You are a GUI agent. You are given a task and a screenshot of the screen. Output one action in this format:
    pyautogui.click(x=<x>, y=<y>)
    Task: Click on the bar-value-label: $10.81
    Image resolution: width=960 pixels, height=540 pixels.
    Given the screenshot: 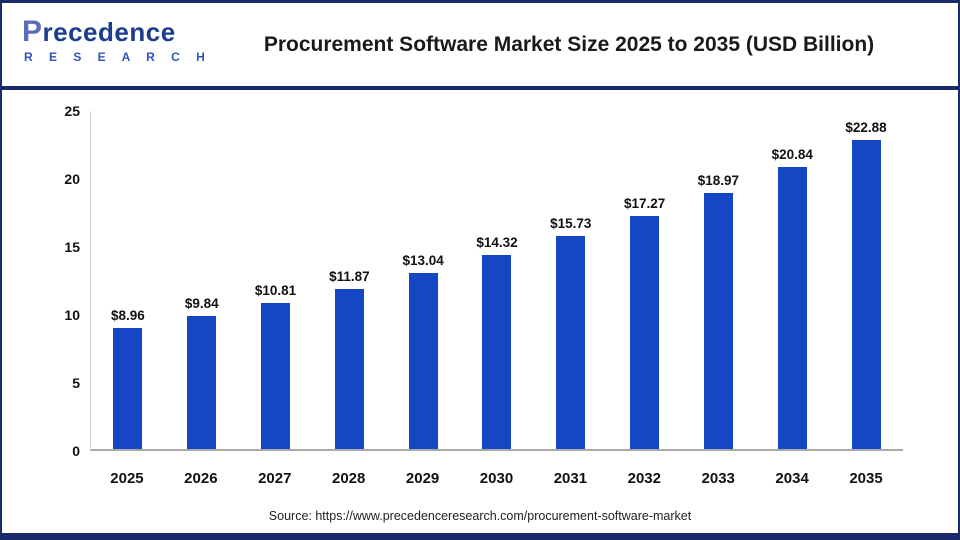 What is the action you would take?
    pyautogui.click(x=275, y=290)
    